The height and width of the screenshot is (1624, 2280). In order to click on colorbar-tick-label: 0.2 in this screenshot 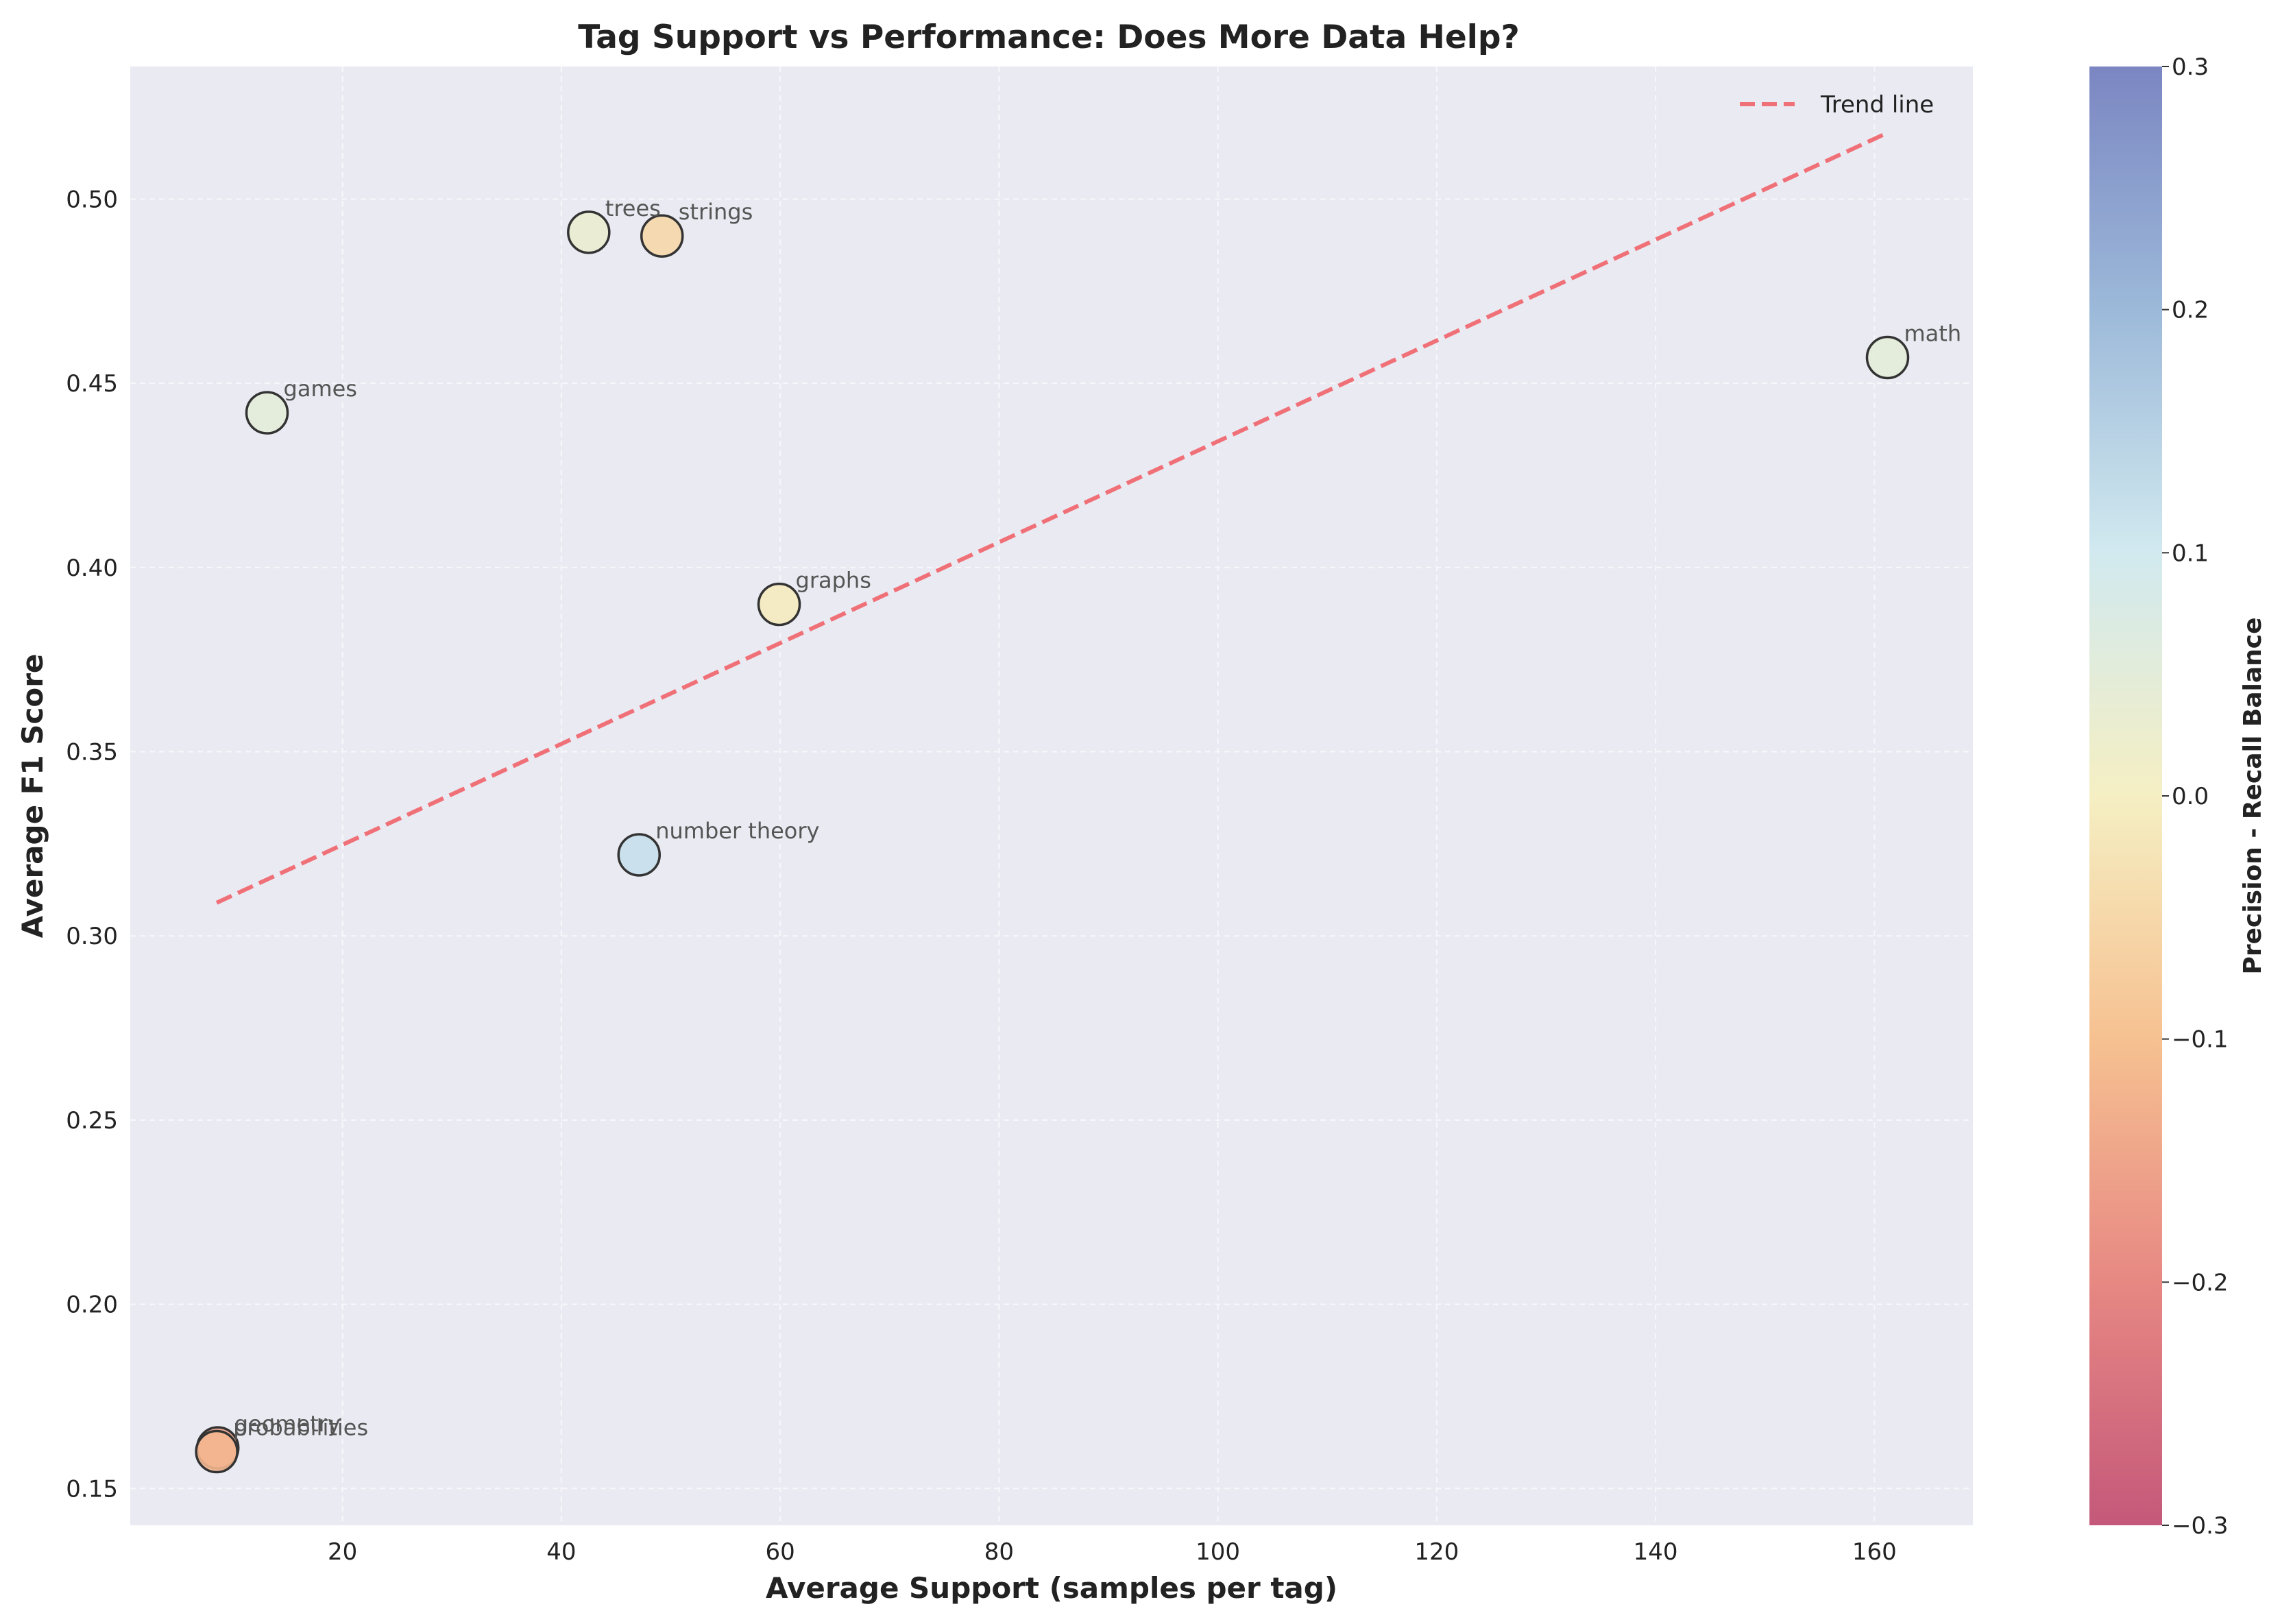, I will do `click(2190, 310)`.